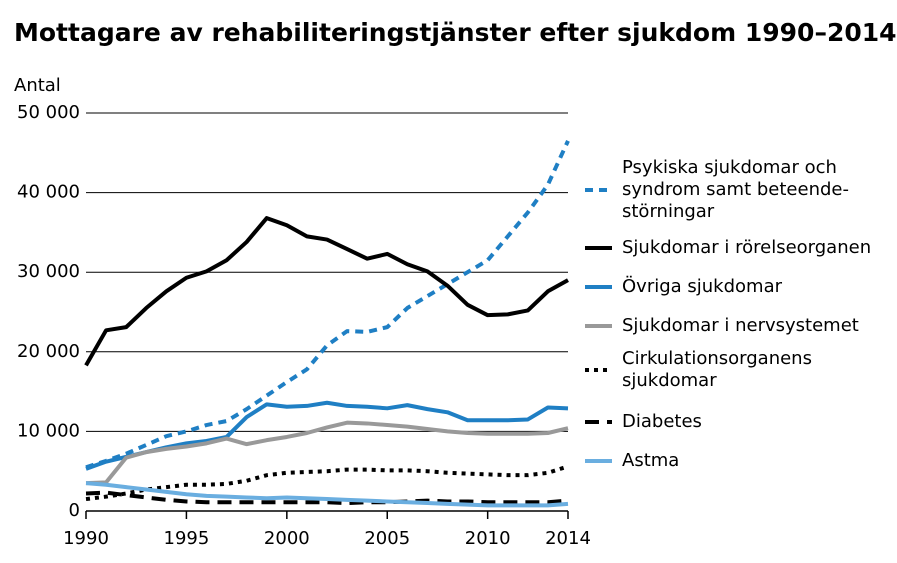 The width and height of the screenshot is (897, 563). Describe the element at coordinates (74, 510) in the screenshot. I see `y-tick-label: 0` at that location.